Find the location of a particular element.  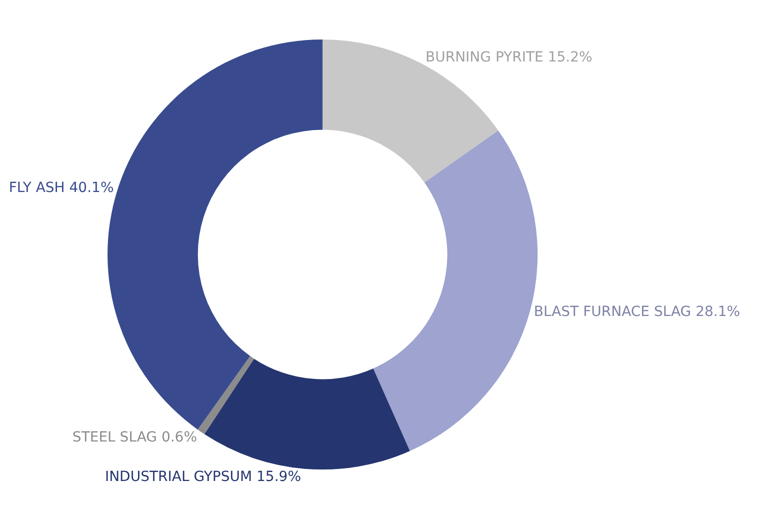

slice-label: FLY ASH 40.1% is located at coordinates (61, 188).